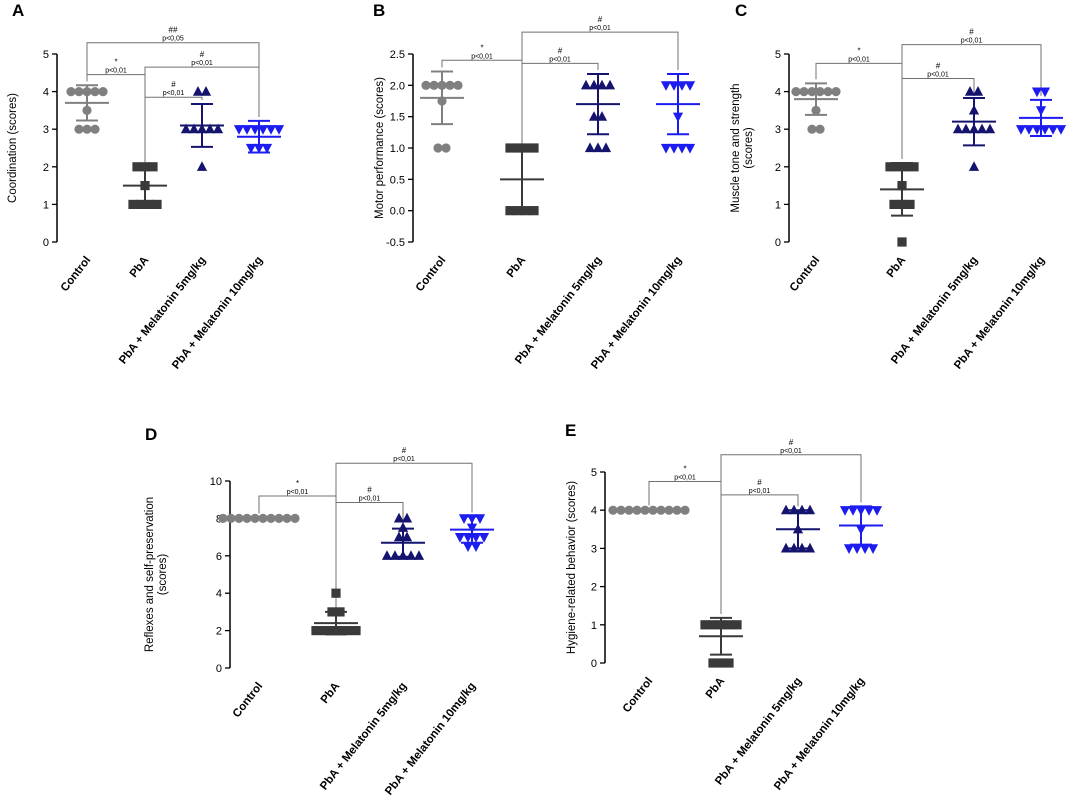  I want to click on y-axis-title-line: (scores), so click(749, 148).